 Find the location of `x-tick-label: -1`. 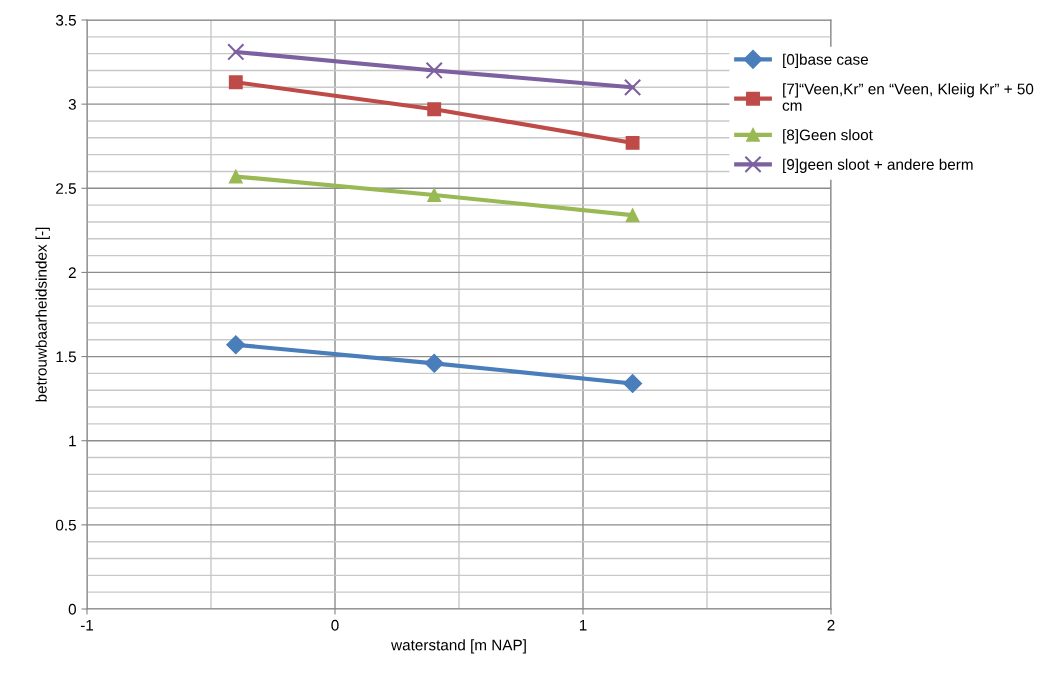

x-tick-label: -1 is located at coordinates (87, 625).